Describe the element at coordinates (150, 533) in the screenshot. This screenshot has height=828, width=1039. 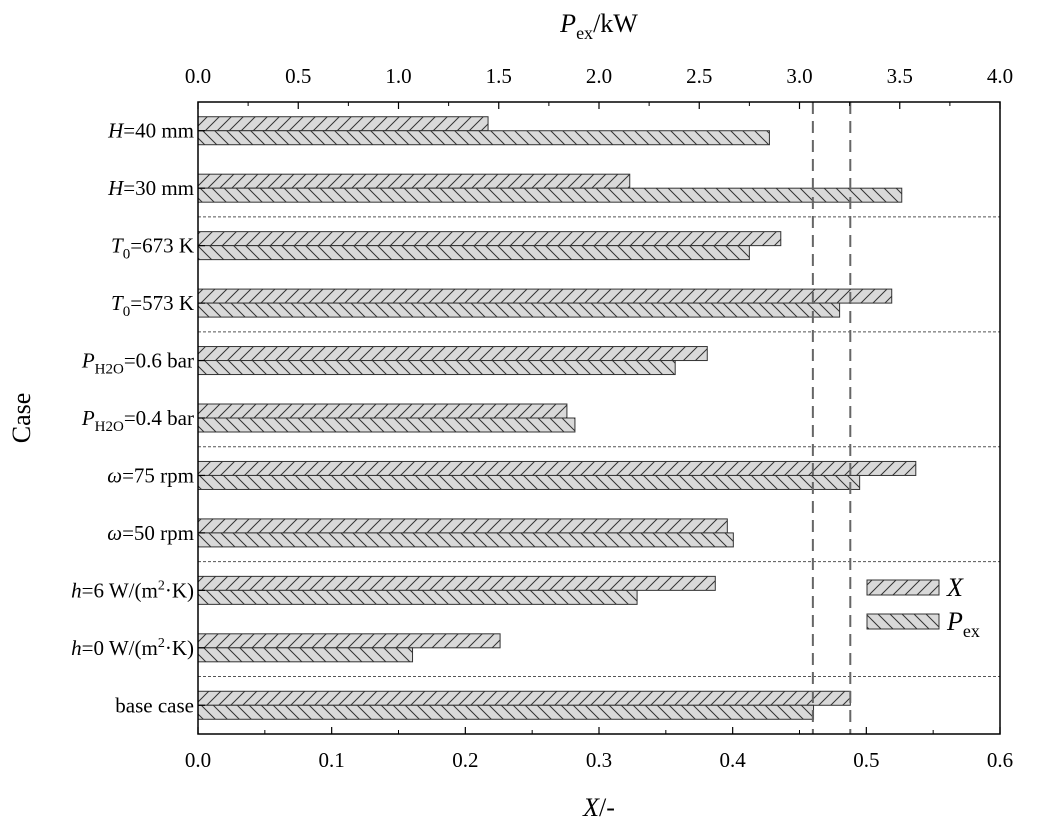
I see `category-label: ω=50 rpm` at that location.